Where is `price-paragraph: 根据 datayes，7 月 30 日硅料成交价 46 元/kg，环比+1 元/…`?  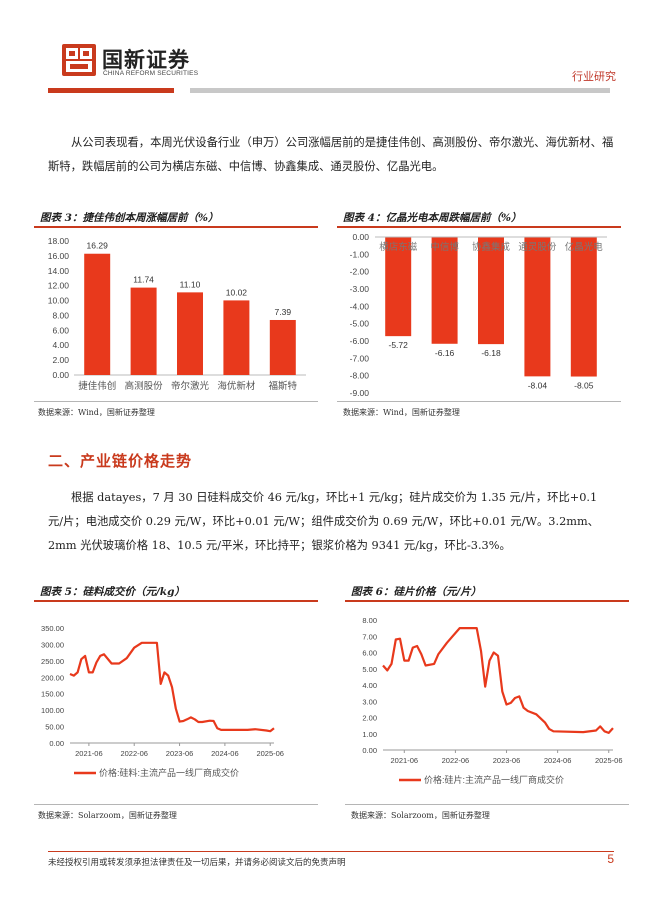
price-paragraph: 根据 datayes，7 月 30 日硅料成交价 46 元/kg，环比+1 元/… is located at coordinates (323, 521).